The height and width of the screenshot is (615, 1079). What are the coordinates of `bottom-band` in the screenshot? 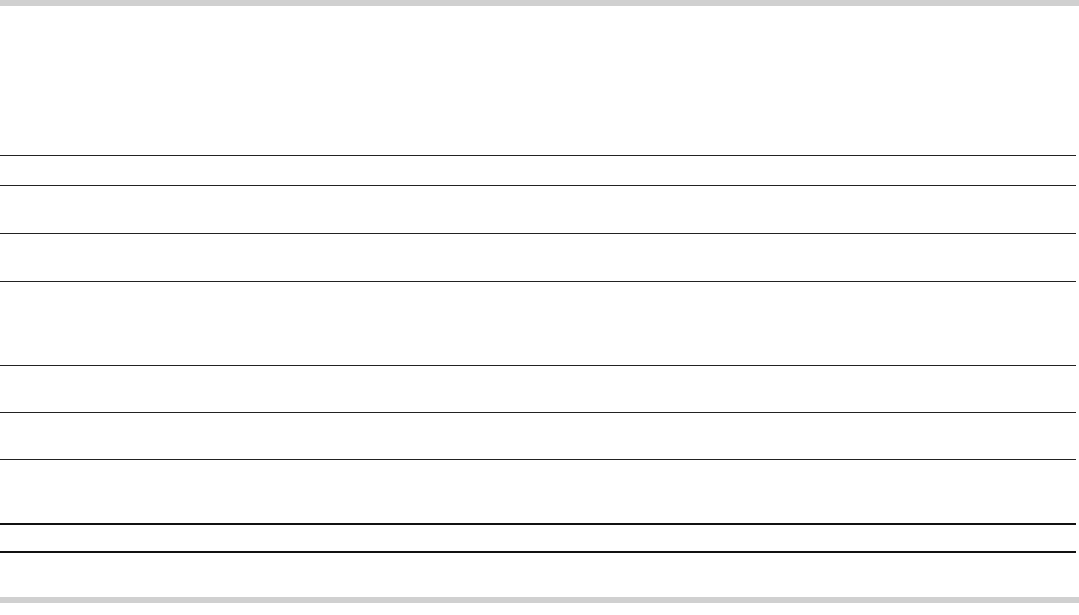 It's located at (539, 600).